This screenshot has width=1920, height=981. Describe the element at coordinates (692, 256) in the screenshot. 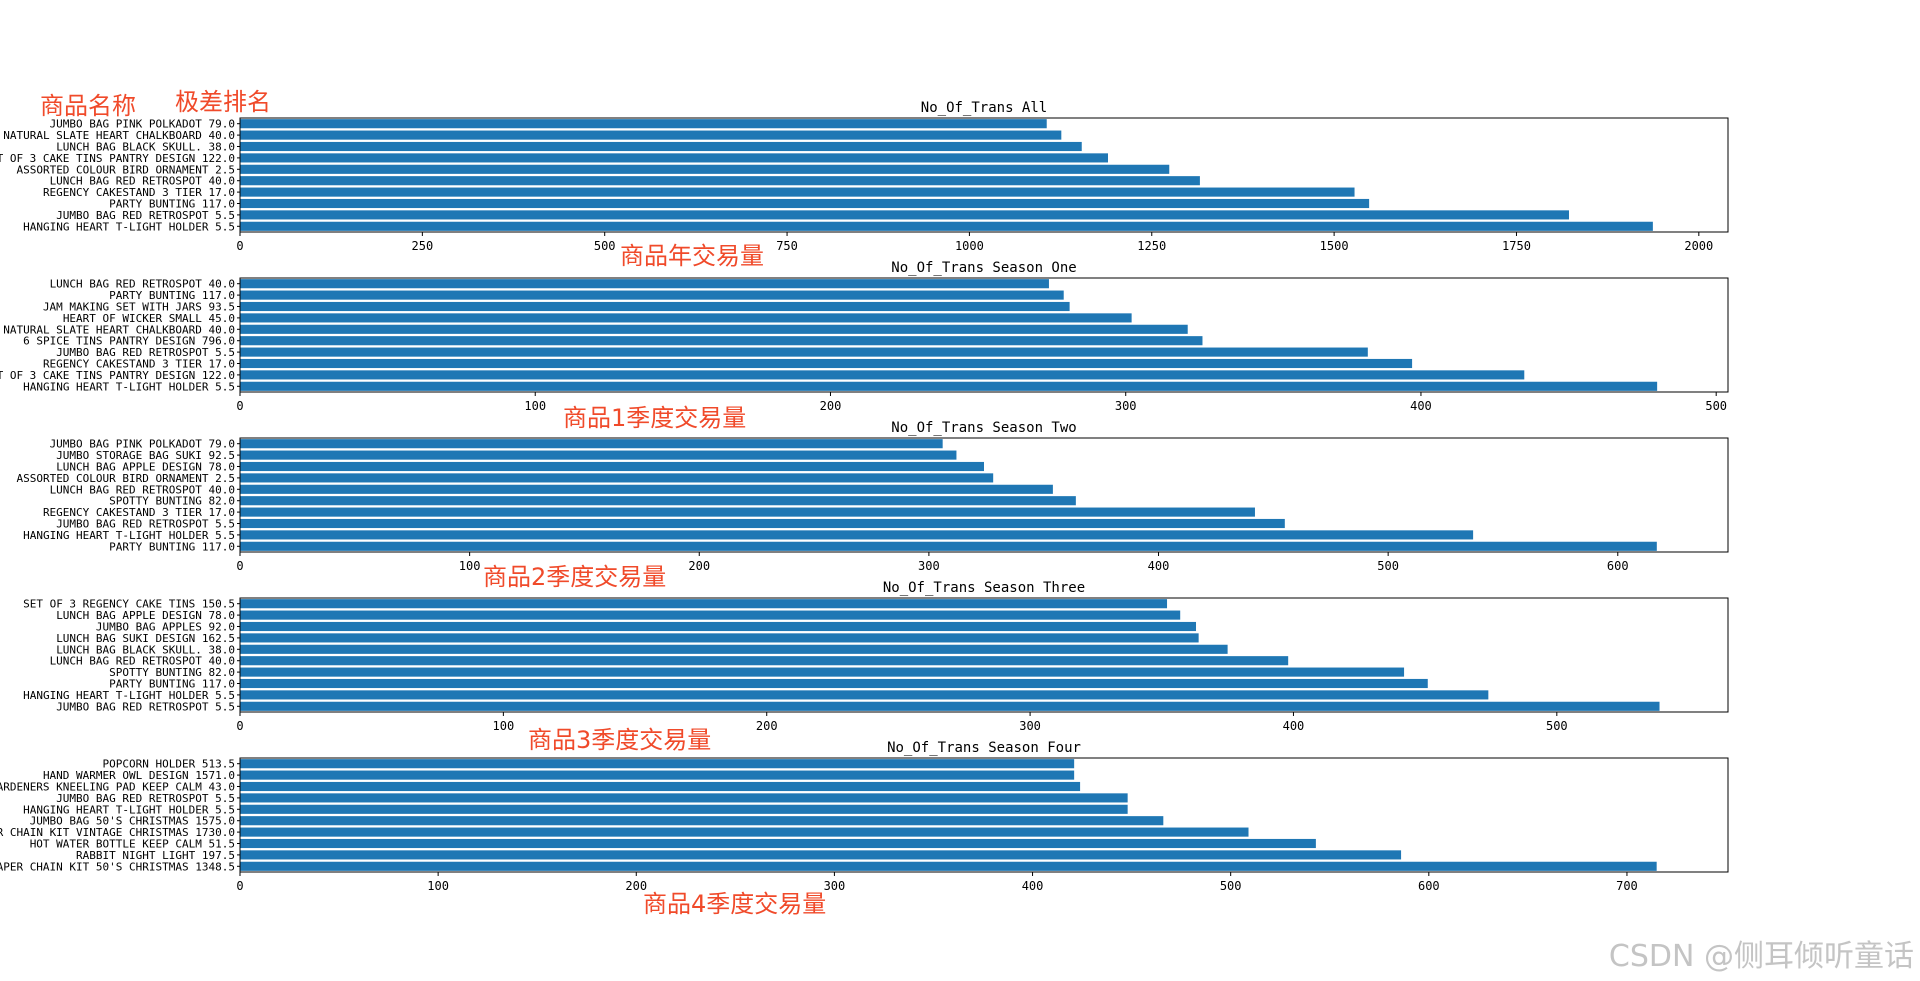

I see `annotation-panel-1: 商品年交易量` at that location.